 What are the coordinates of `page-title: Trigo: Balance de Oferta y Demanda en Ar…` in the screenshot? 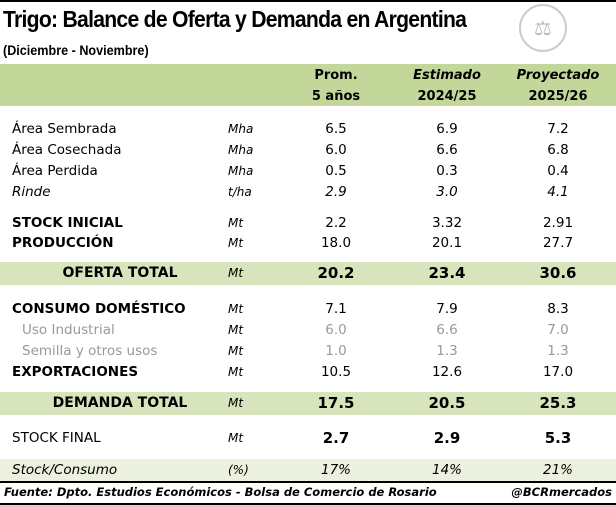 It's located at (235, 19).